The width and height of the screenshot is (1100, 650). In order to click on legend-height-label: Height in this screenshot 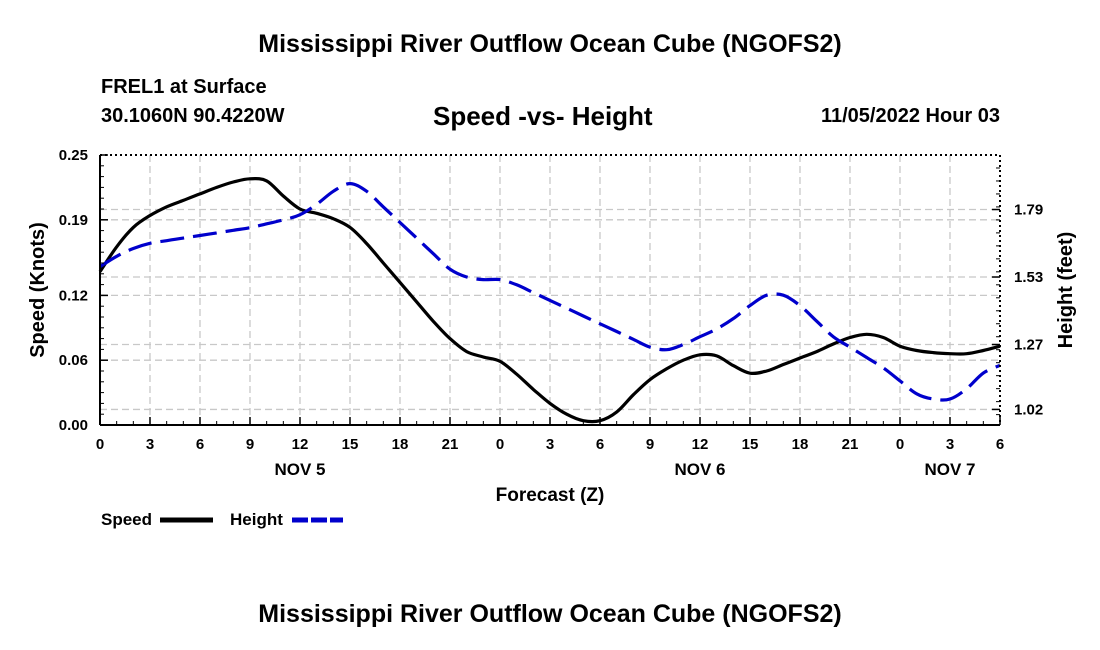, I will do `click(256, 519)`.